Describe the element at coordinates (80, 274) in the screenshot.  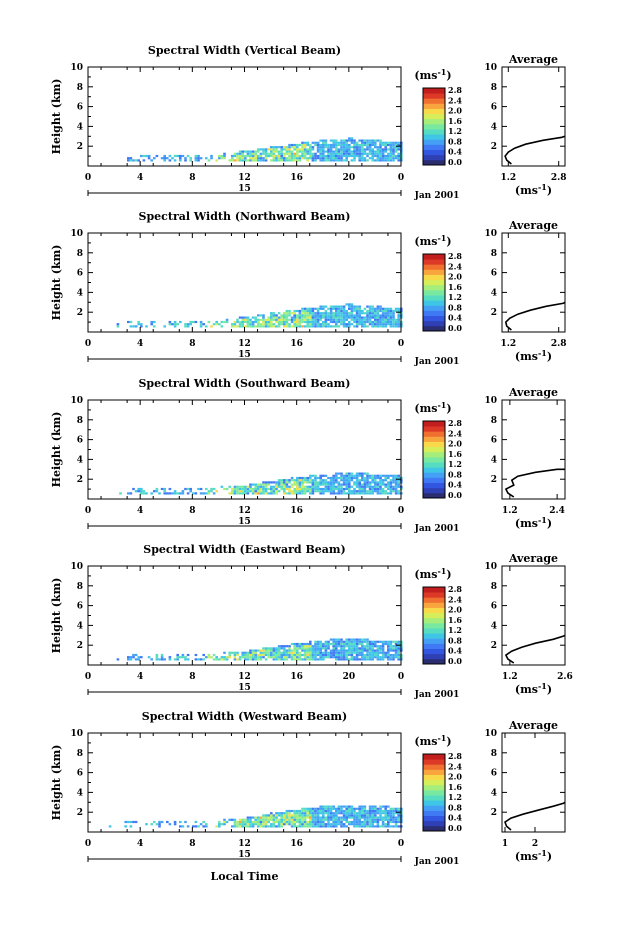
I see `y-tick-label: 6` at that location.